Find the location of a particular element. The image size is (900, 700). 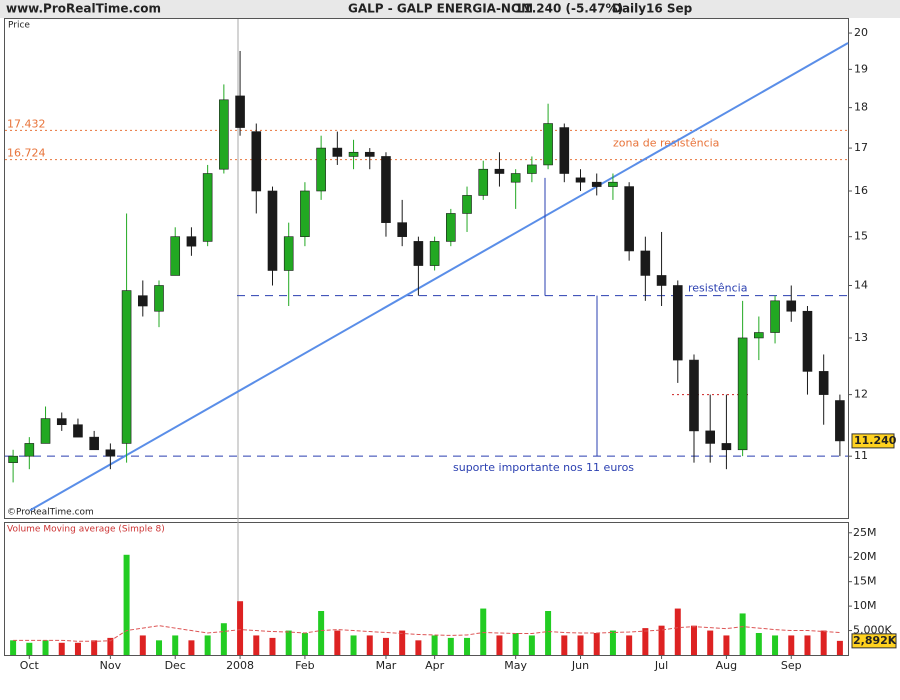

volume-title: Volume Moving average (Simple 8) is located at coordinates (86, 530).